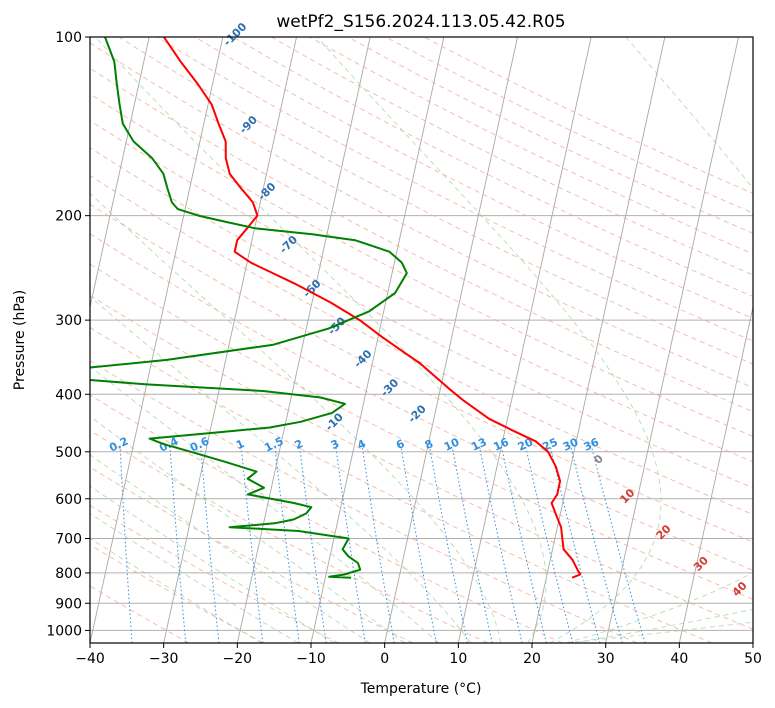  What do you see at coordinates (68, 604) in the screenshot?
I see `y-tick-label: 900` at bounding box center [68, 604].